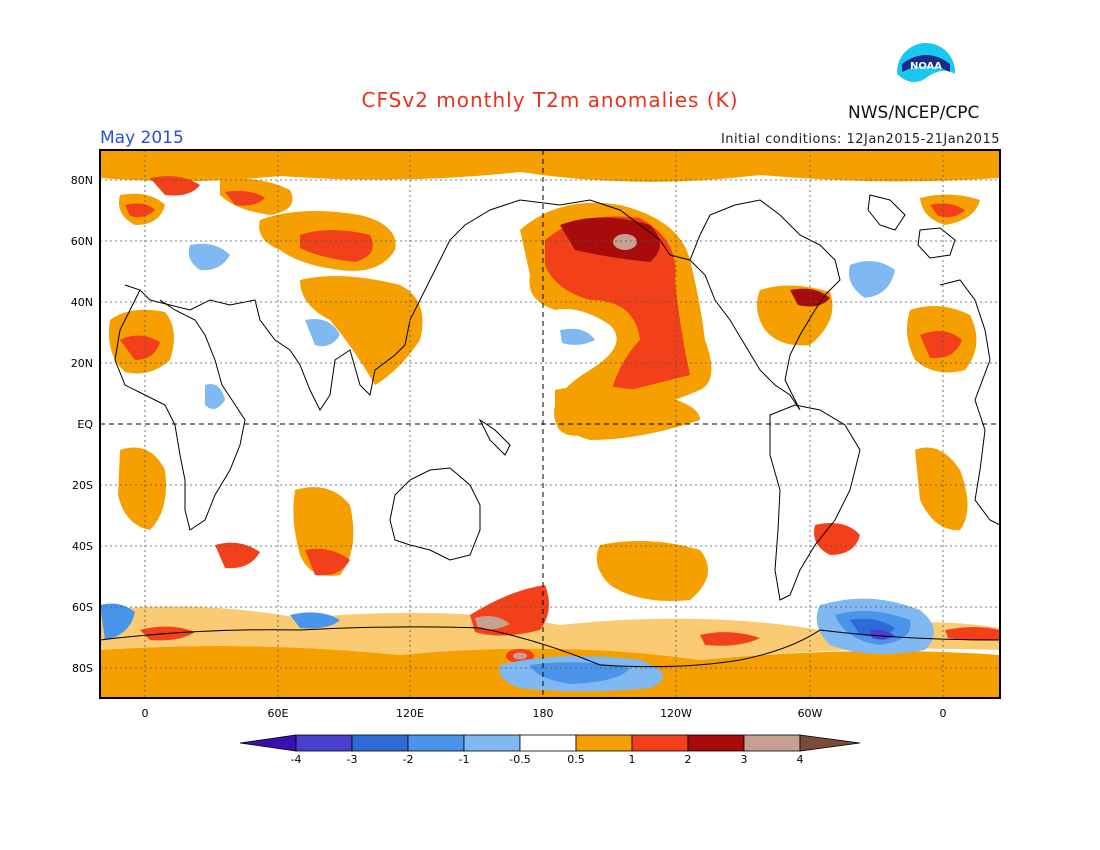 This screenshot has height=850, width=1100. What do you see at coordinates (550, 100) in the screenshot?
I see `map-title: CFSv2 monthly T2m anomalies (K)` at bounding box center [550, 100].